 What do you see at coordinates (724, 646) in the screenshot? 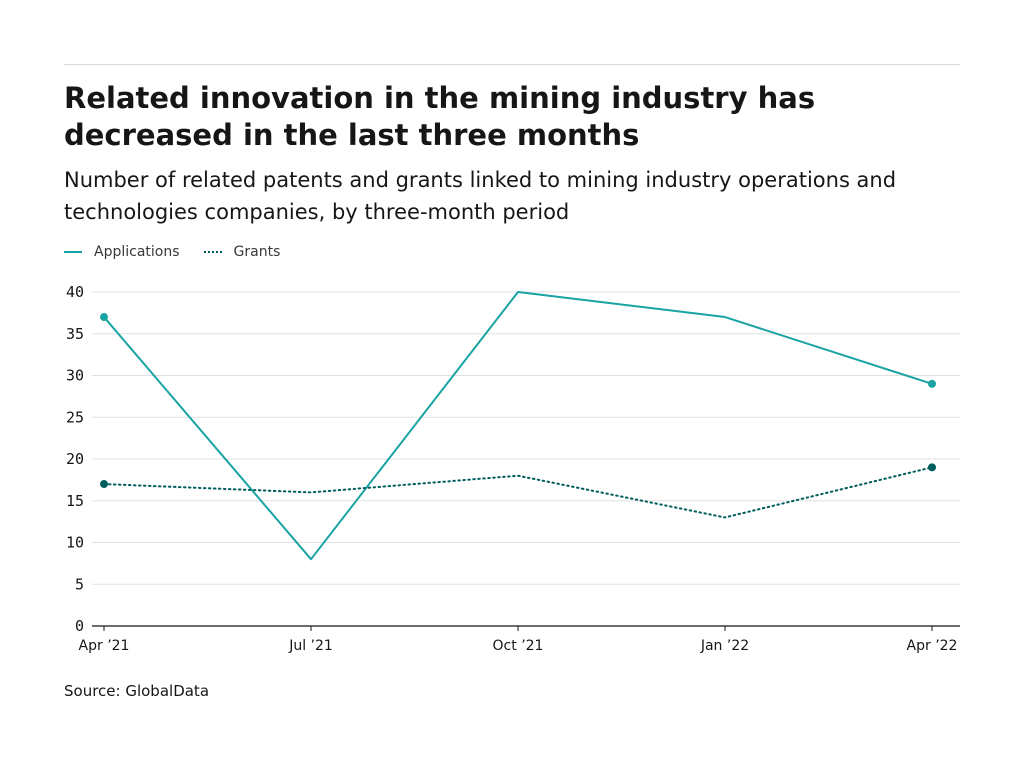
I see `x-tick-label: Jan ’22` at bounding box center [724, 646].